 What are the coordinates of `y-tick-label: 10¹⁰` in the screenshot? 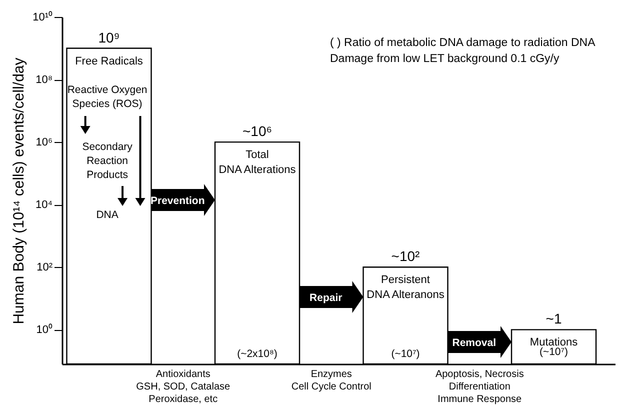 It's located at (42, 17).